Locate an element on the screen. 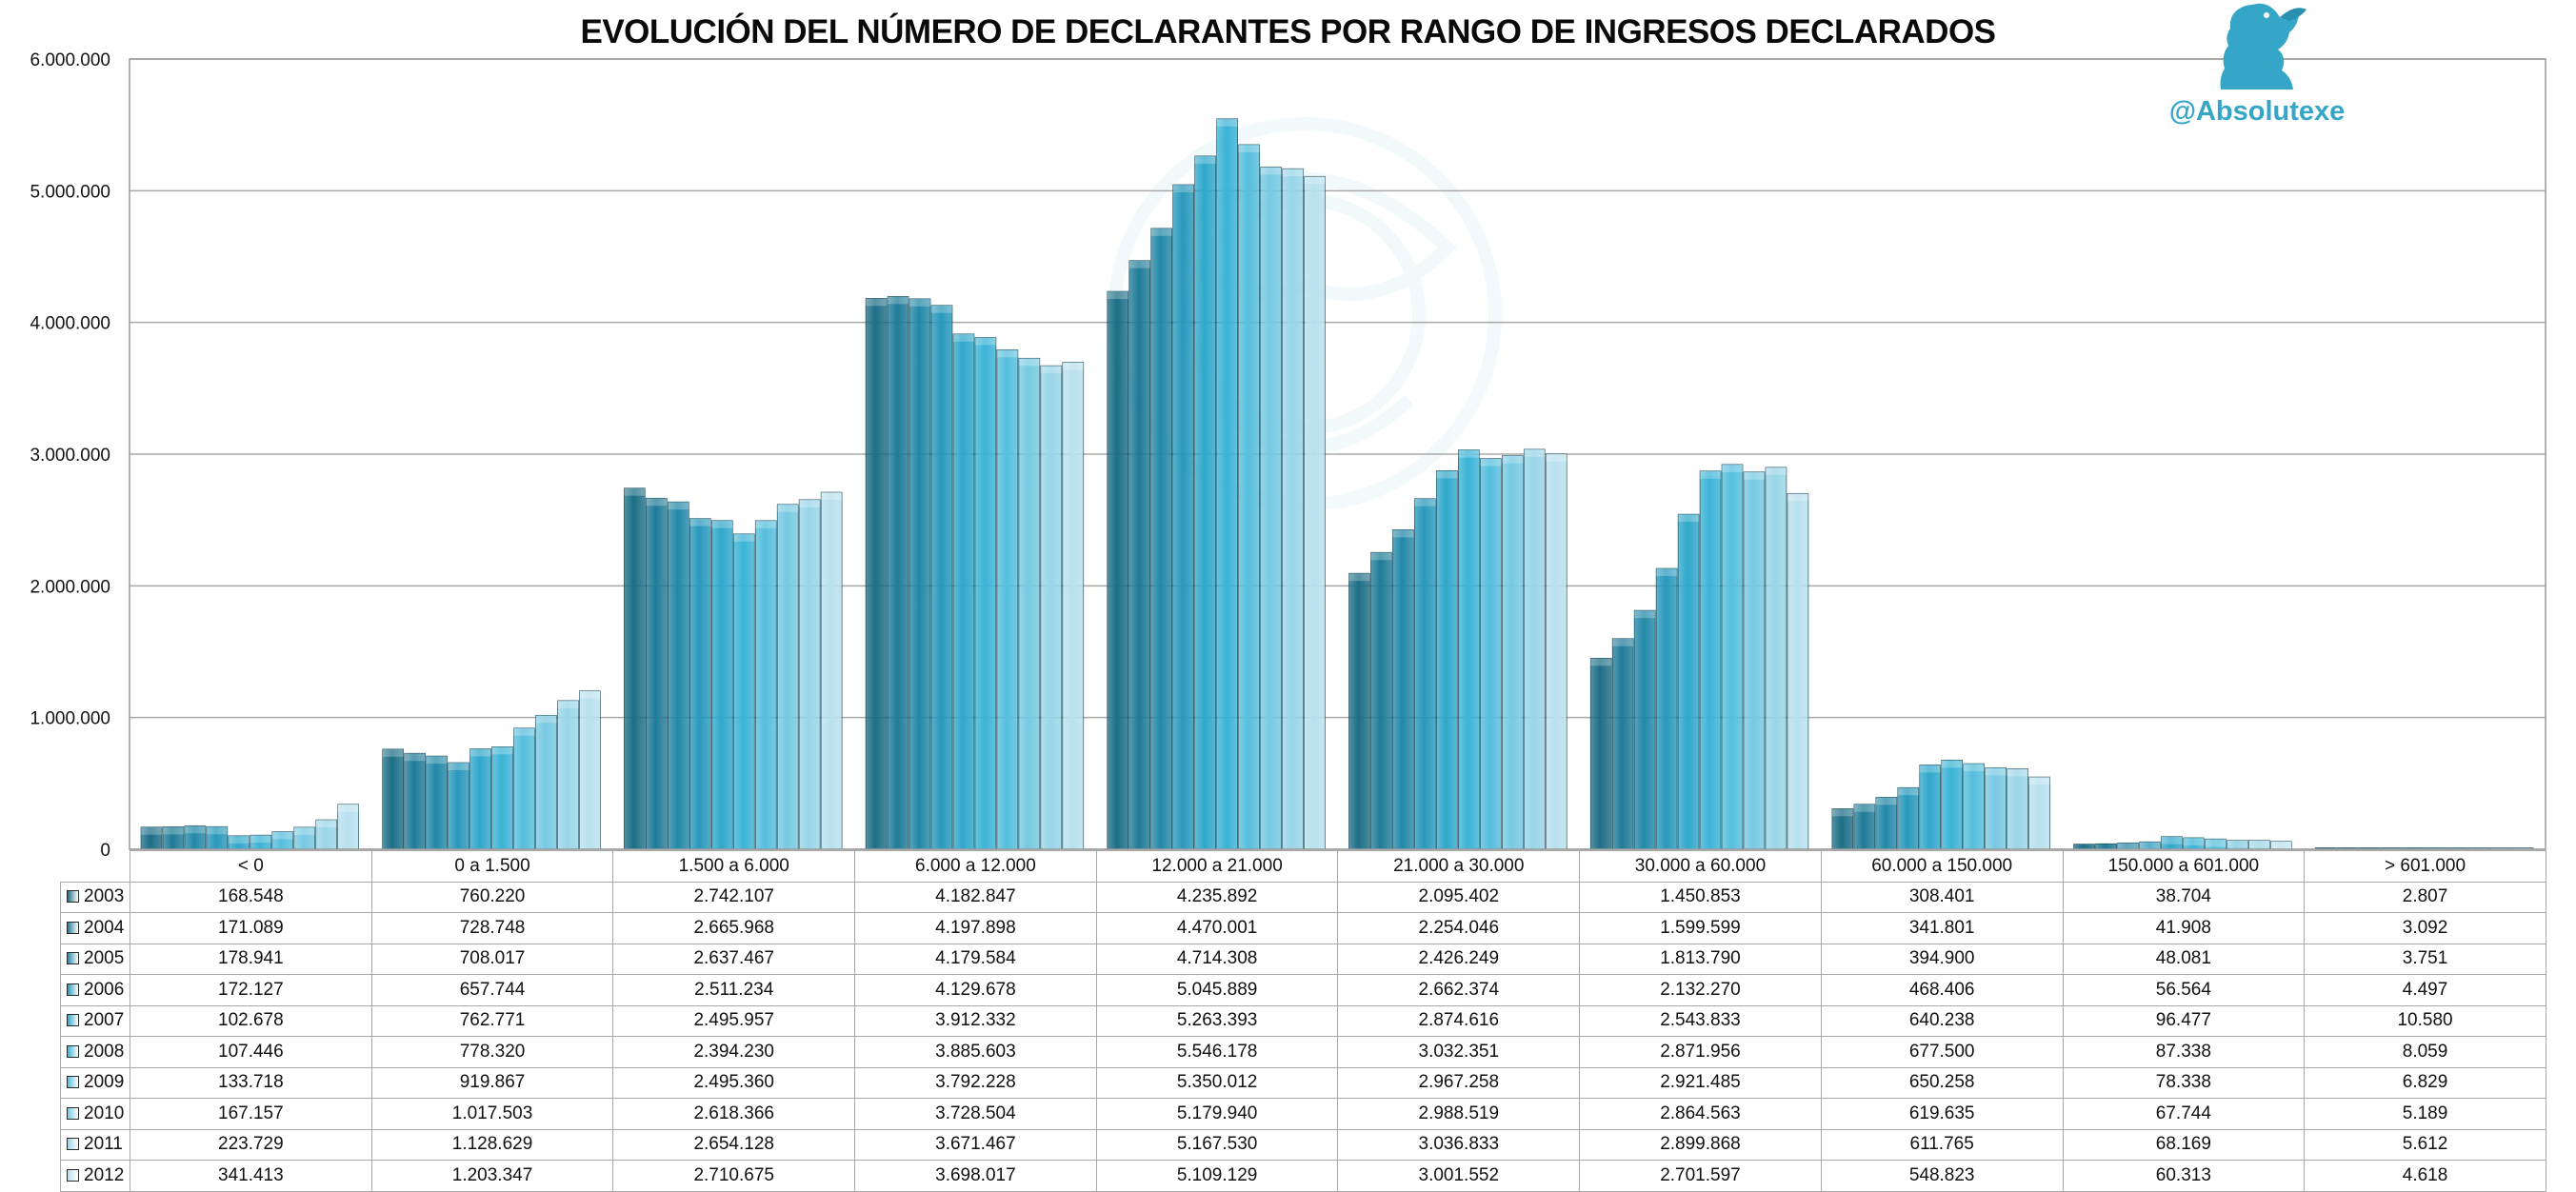  data-label: 5.546.178 is located at coordinates (1217, 1052).